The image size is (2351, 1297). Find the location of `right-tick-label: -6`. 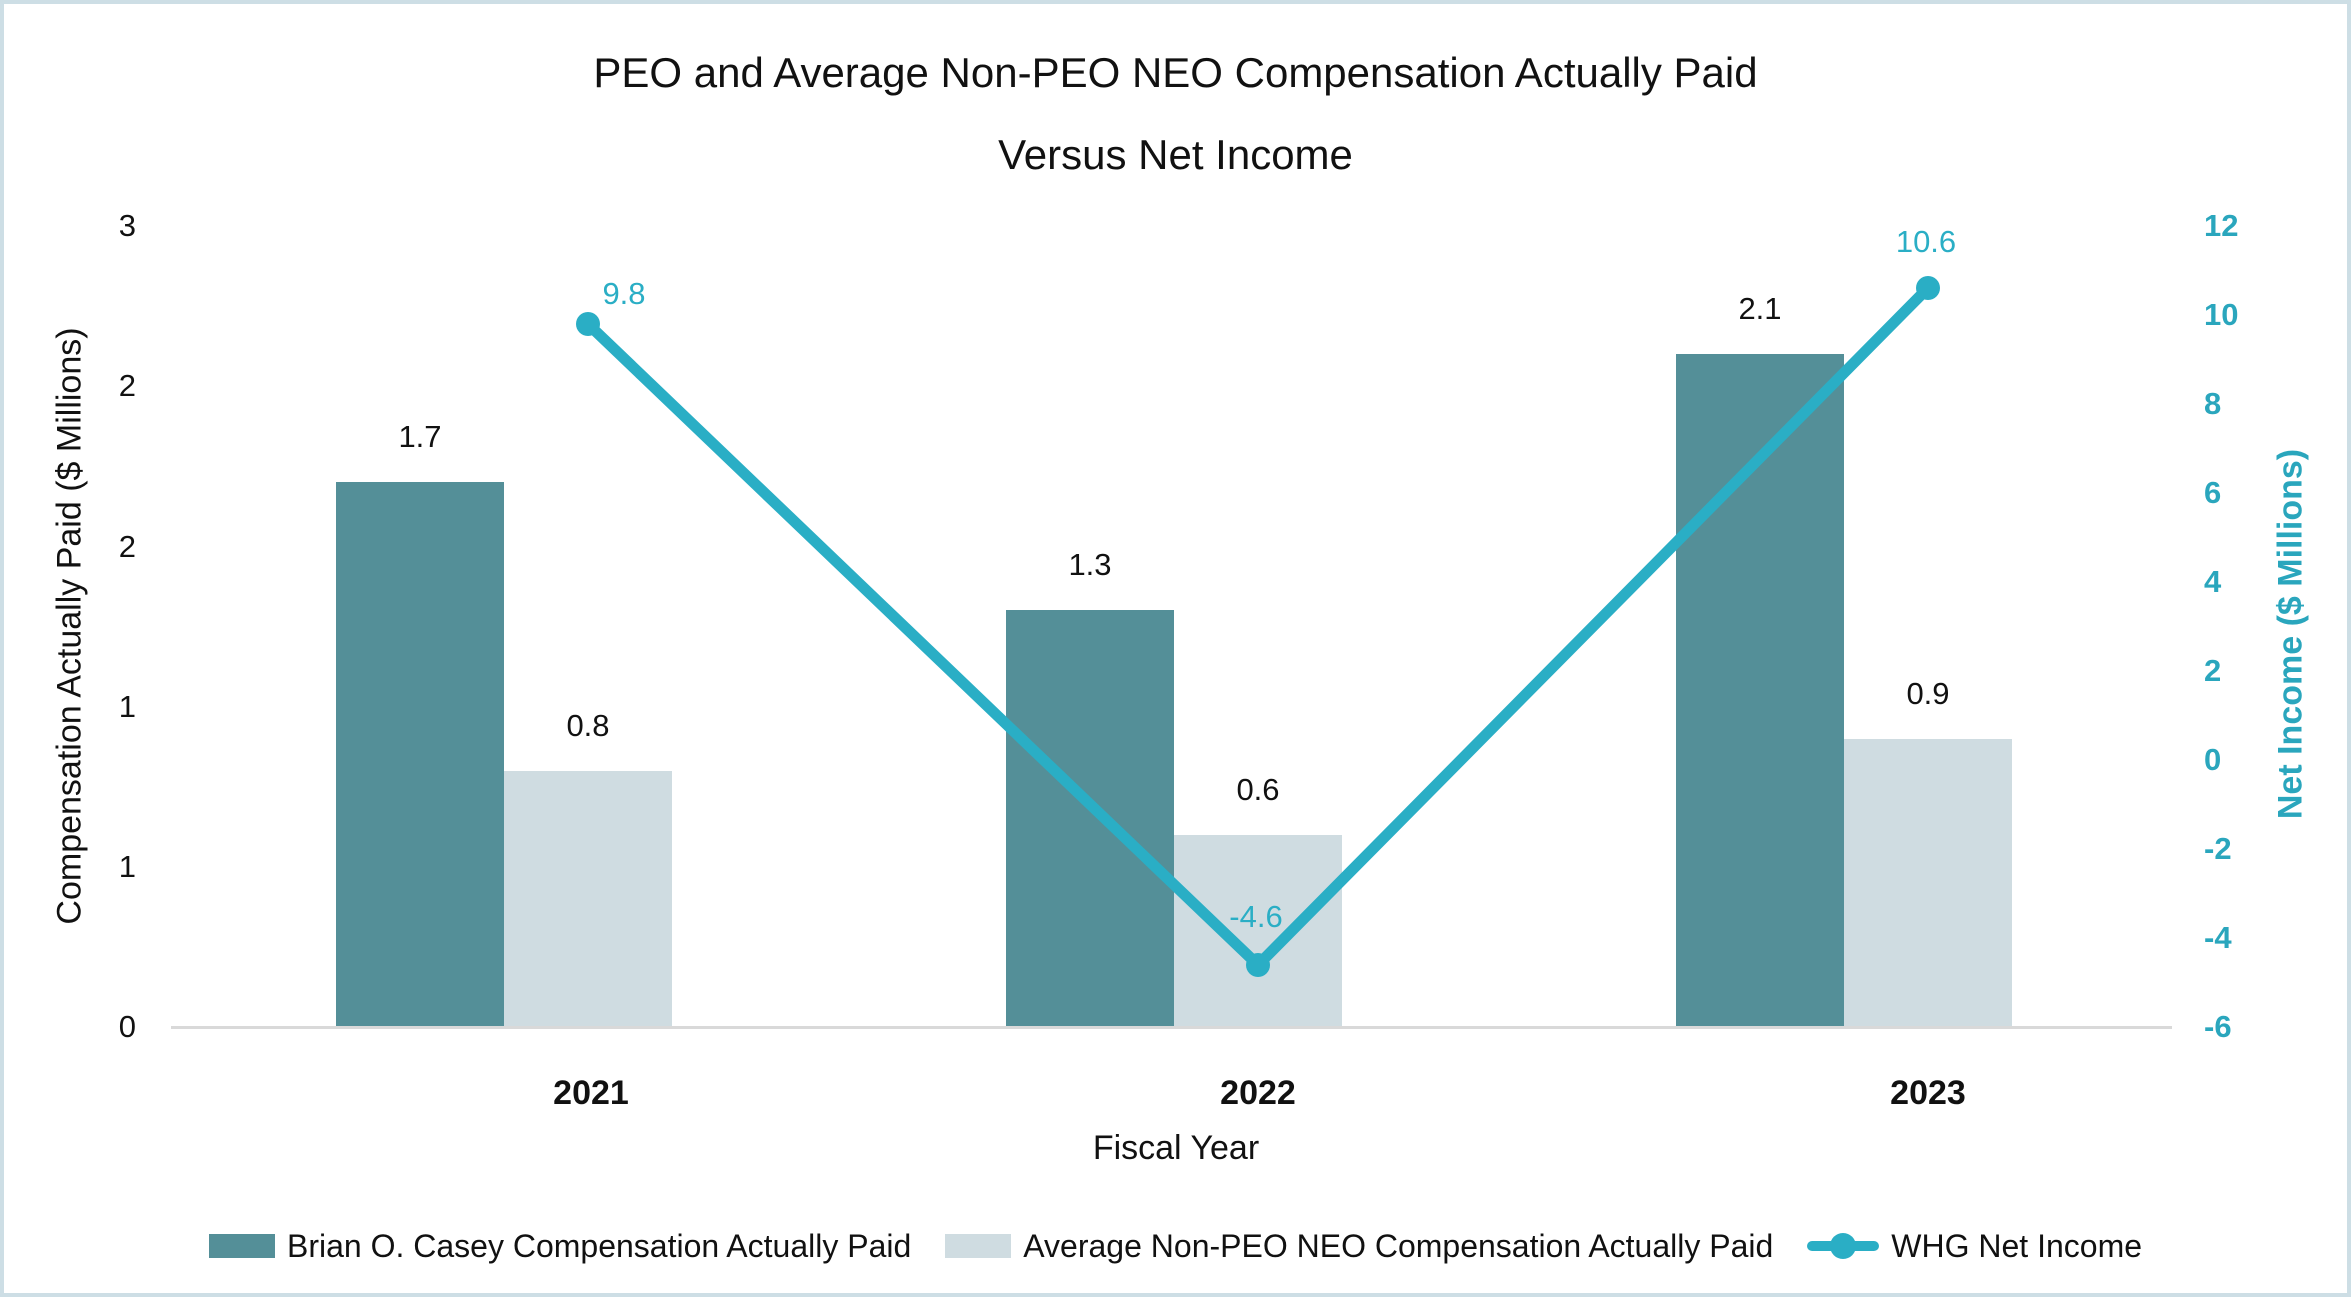

right-tick-label: -6 is located at coordinates (2218, 1026).